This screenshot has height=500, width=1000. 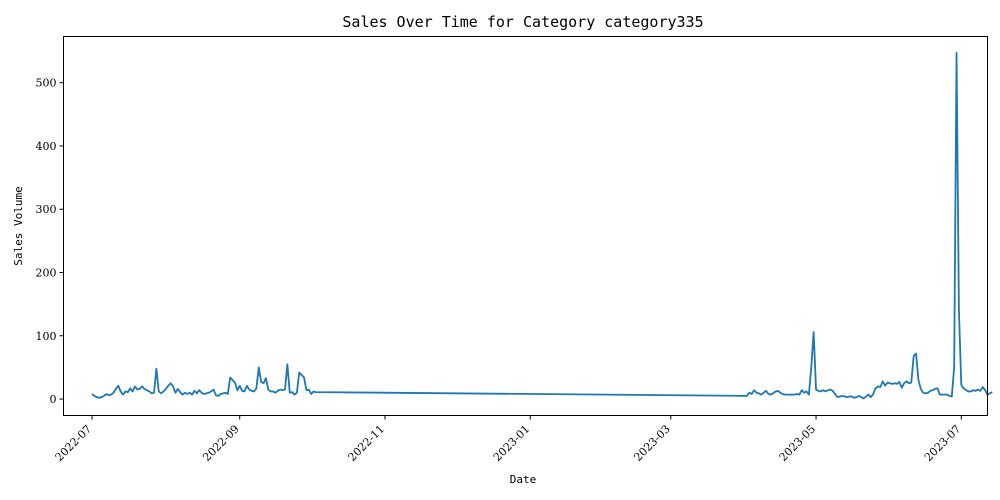 I want to click on x-tick-label: 2023-07, so click(x=943, y=443).